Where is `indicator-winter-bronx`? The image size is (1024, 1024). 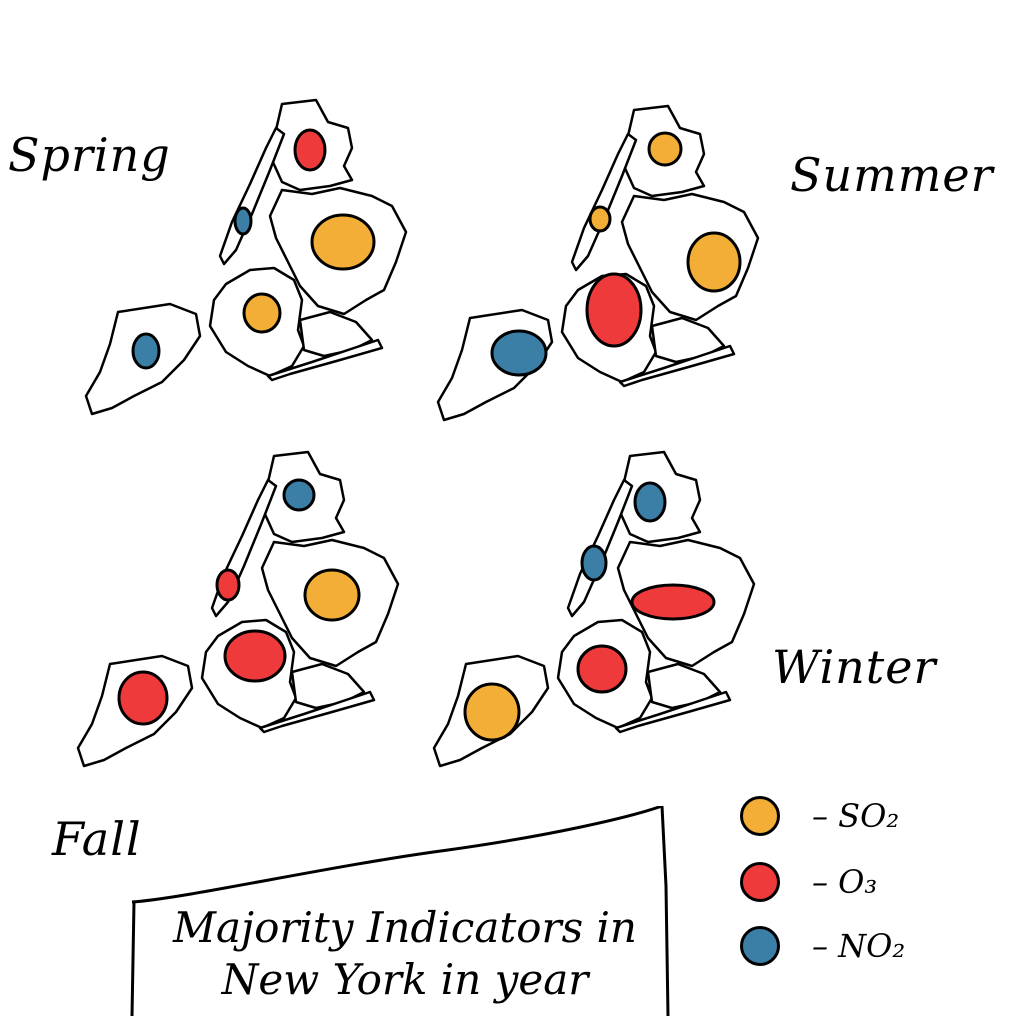
indicator-winter-bronx is located at coordinates (650, 502).